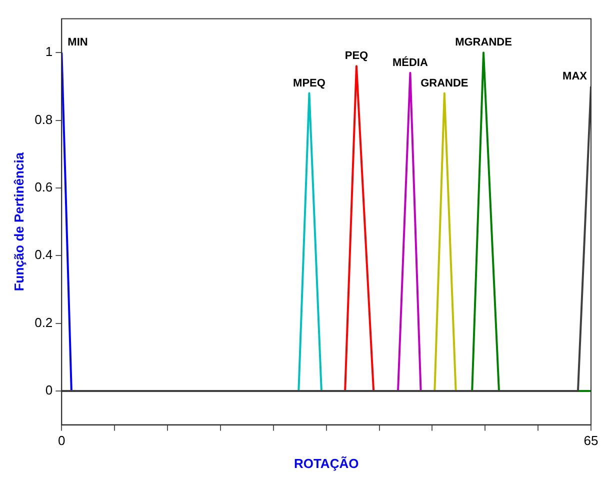 This screenshot has width=607, height=485. Describe the element at coordinates (18, 222) in the screenshot. I see `y-axis-title: Função de Pertinência` at that location.